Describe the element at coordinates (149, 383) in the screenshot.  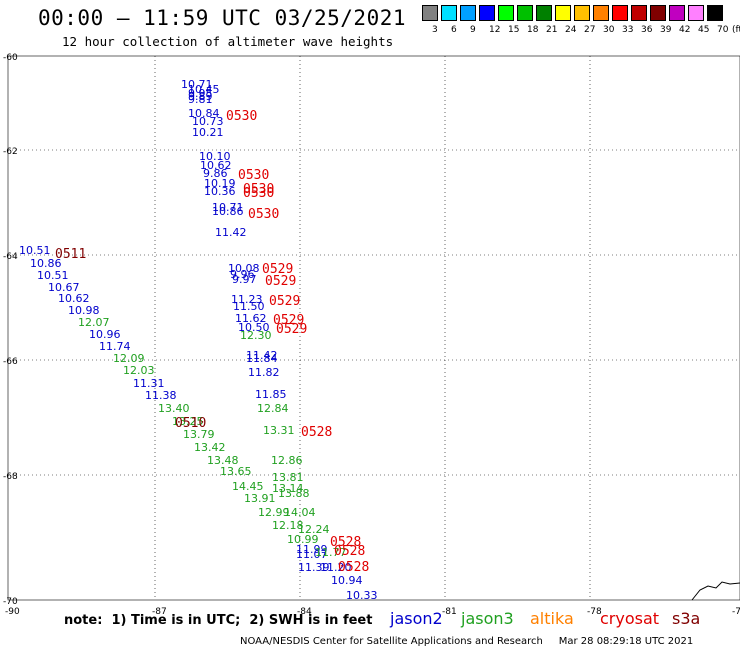
I see `wave-height-value: 11.31` at that location.